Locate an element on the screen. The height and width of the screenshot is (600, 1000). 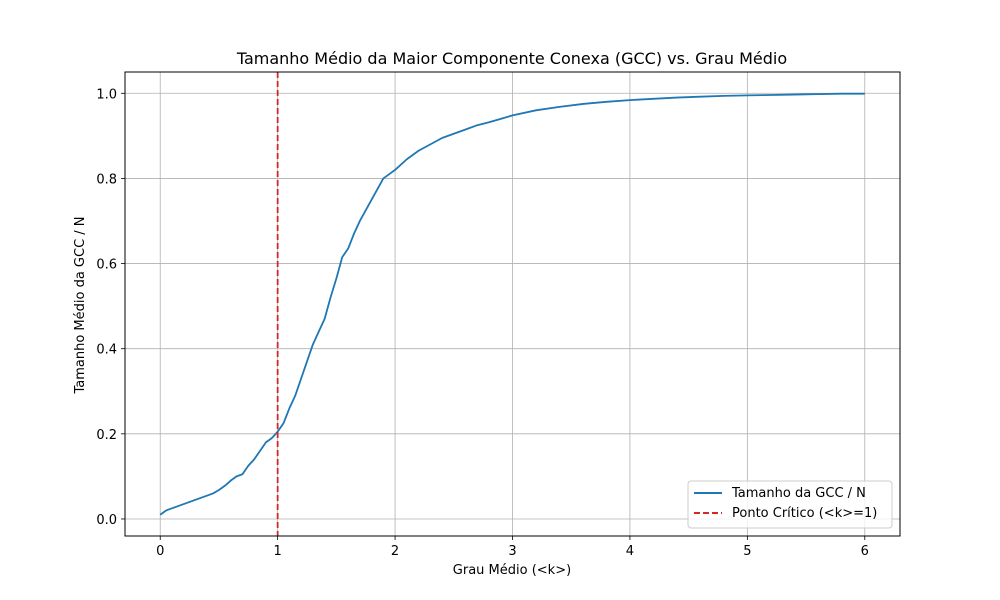
y-axis-label: Tamanho Médio da GCC / N is located at coordinates (80, 305).